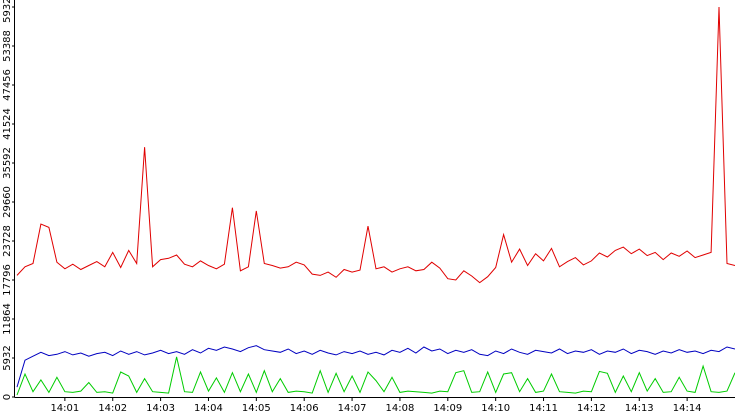  What do you see at coordinates (400, 408) in the screenshot?
I see `x-tick-label: 14:08` at bounding box center [400, 408].